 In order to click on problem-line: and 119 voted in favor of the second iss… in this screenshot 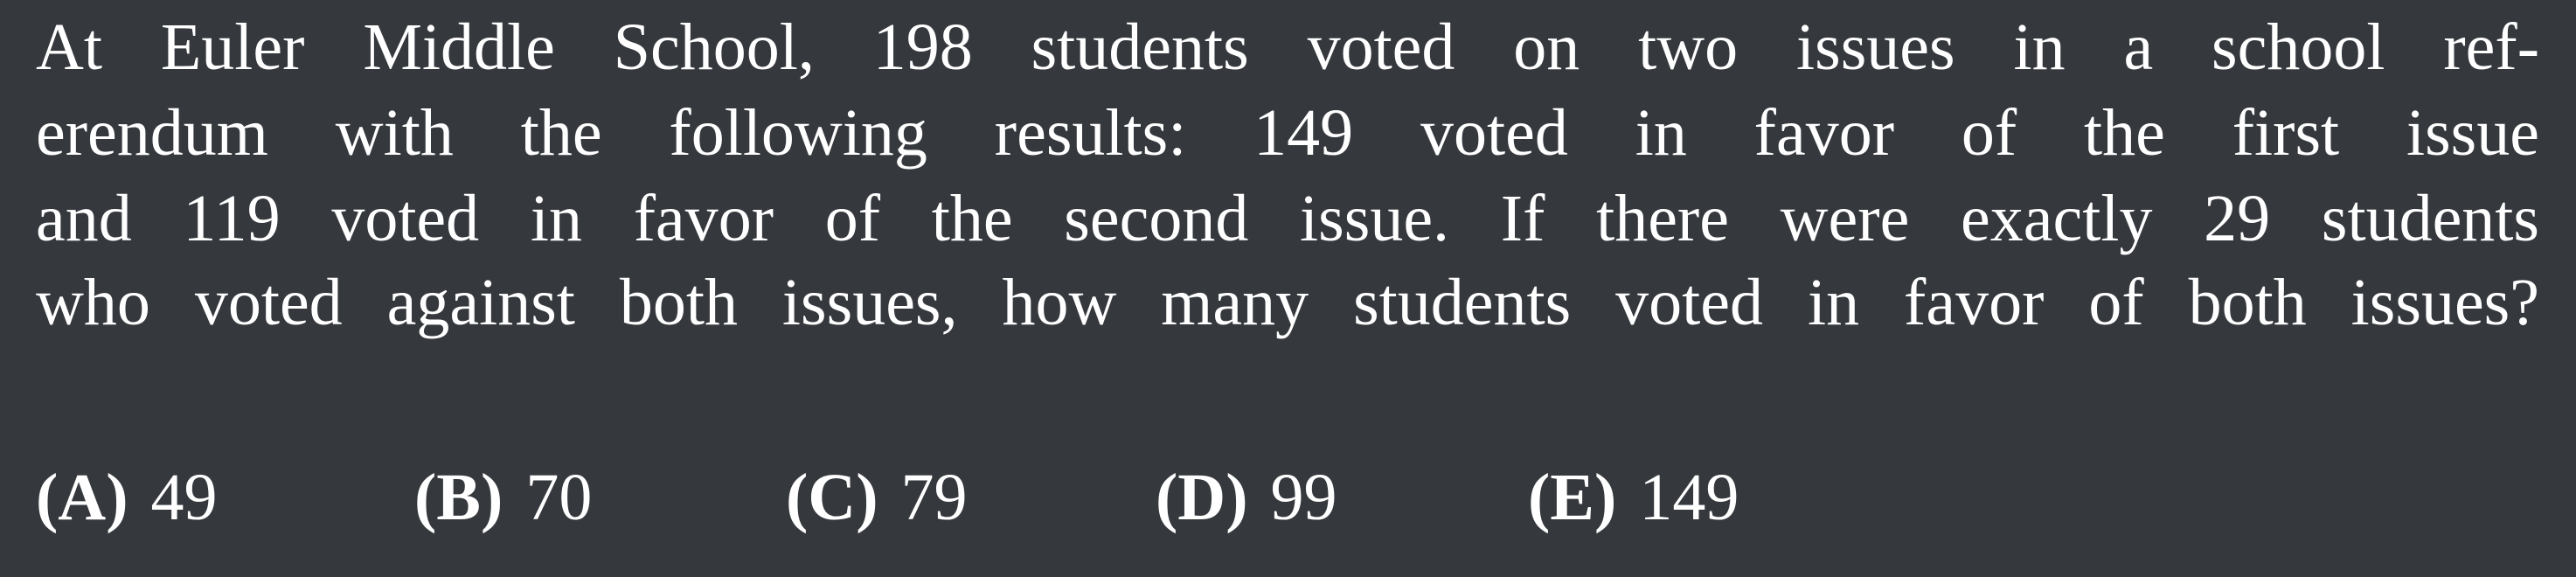, I will do `click(1287, 218)`.